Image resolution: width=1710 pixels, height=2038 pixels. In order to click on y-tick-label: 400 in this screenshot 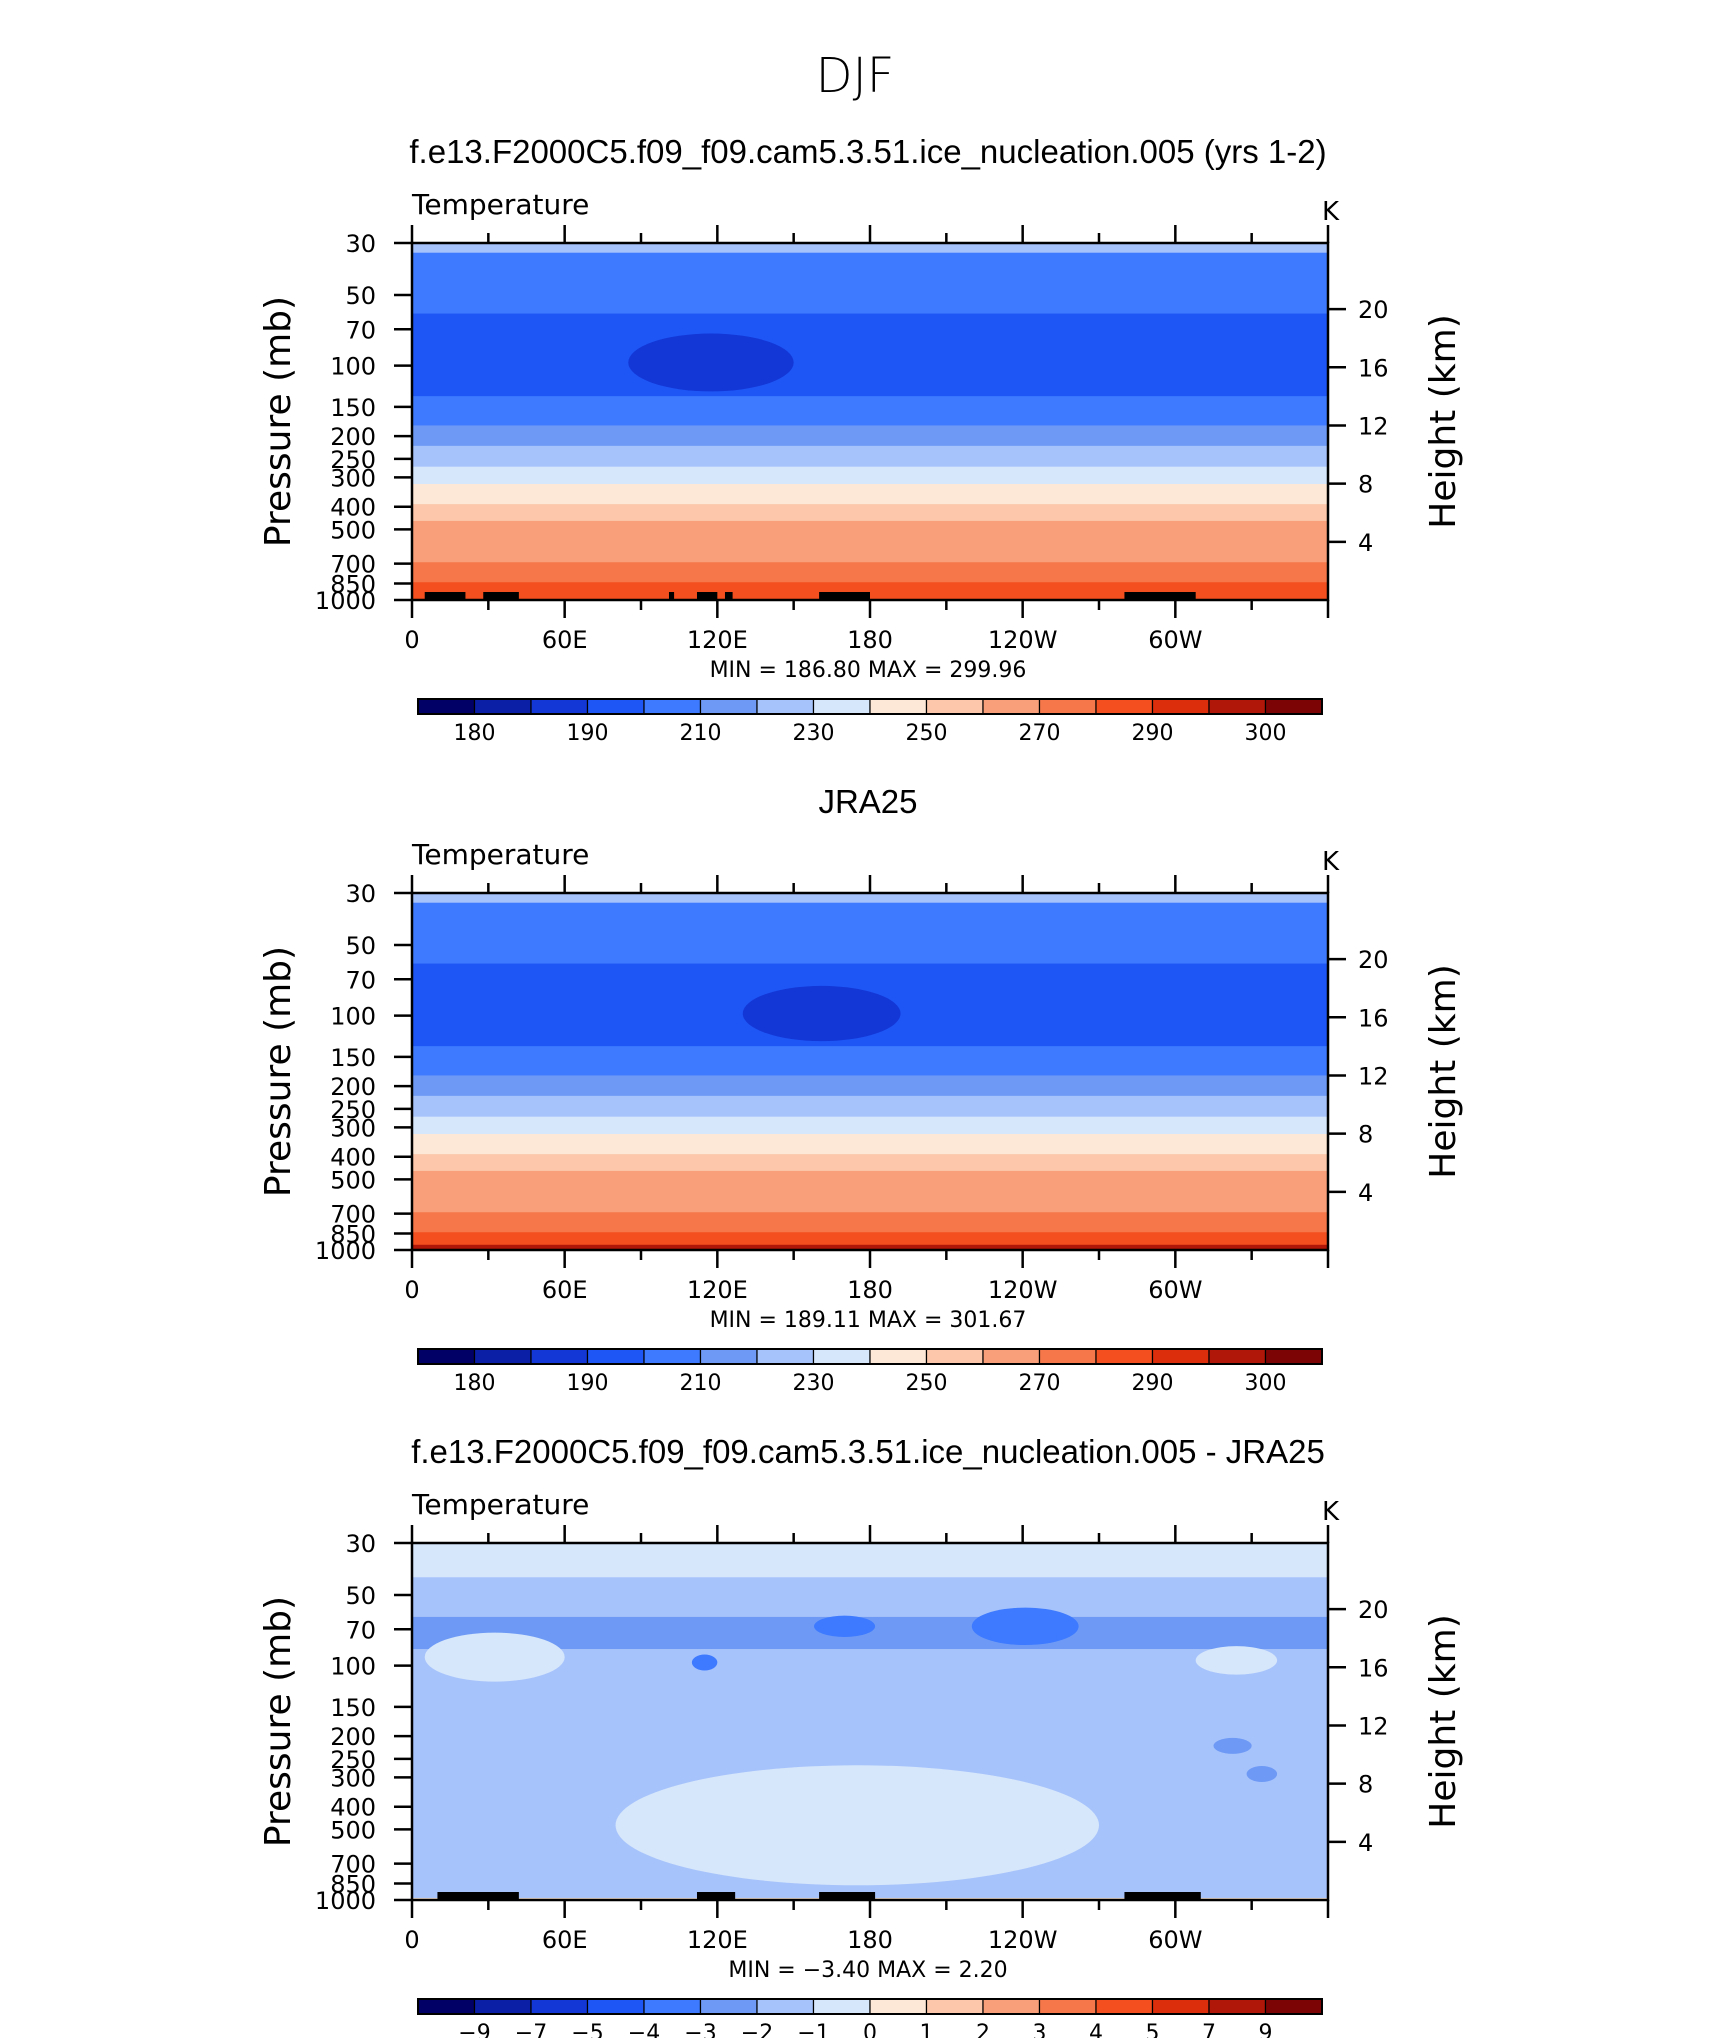, I will do `click(353, 508)`.